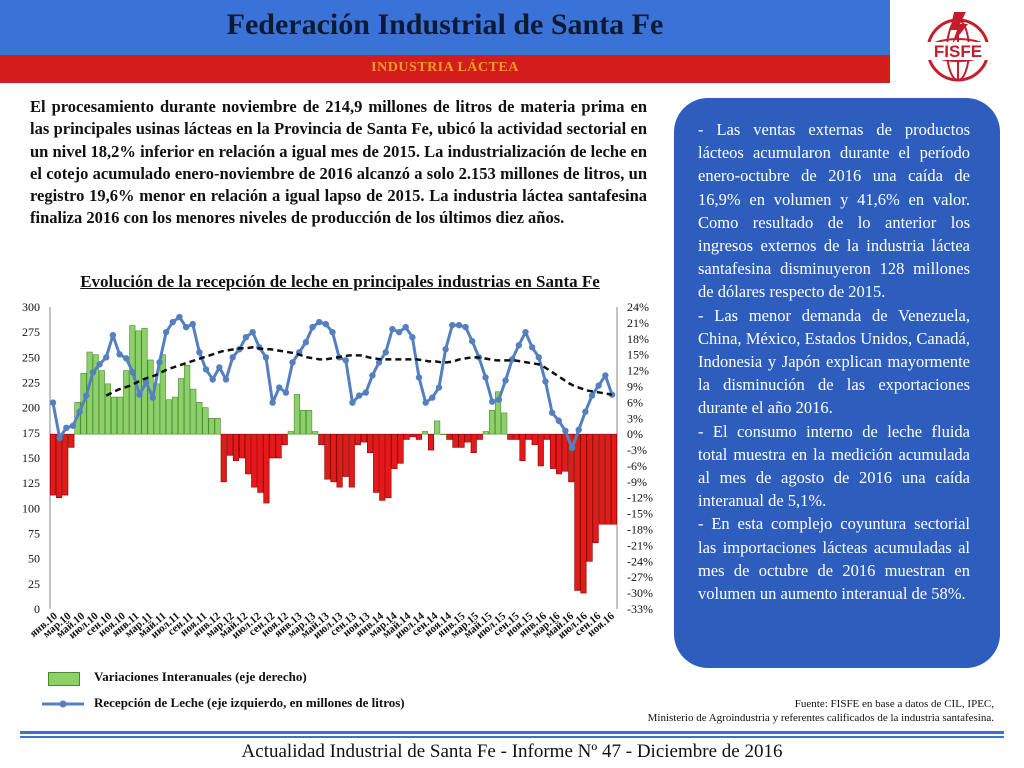 The image size is (1024, 768). Describe the element at coordinates (638, 323) in the screenshot. I see `right-axis-tick-label: 21%` at that location.